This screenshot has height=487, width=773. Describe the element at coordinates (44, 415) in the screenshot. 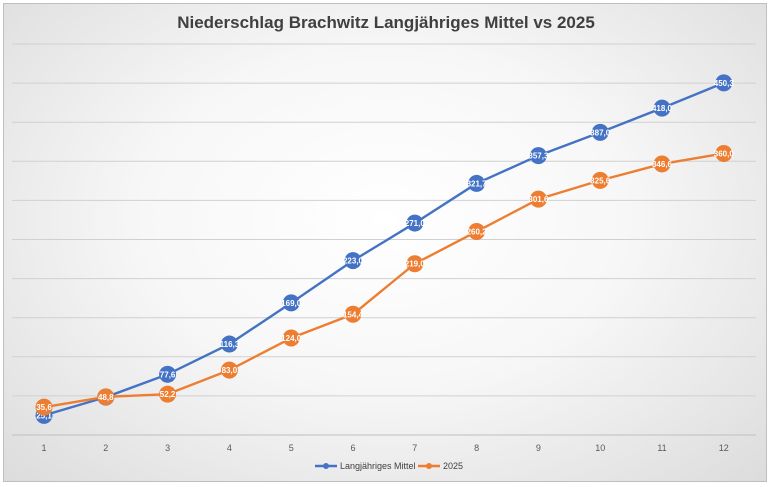

I see `data-label: 25,1` at that location.